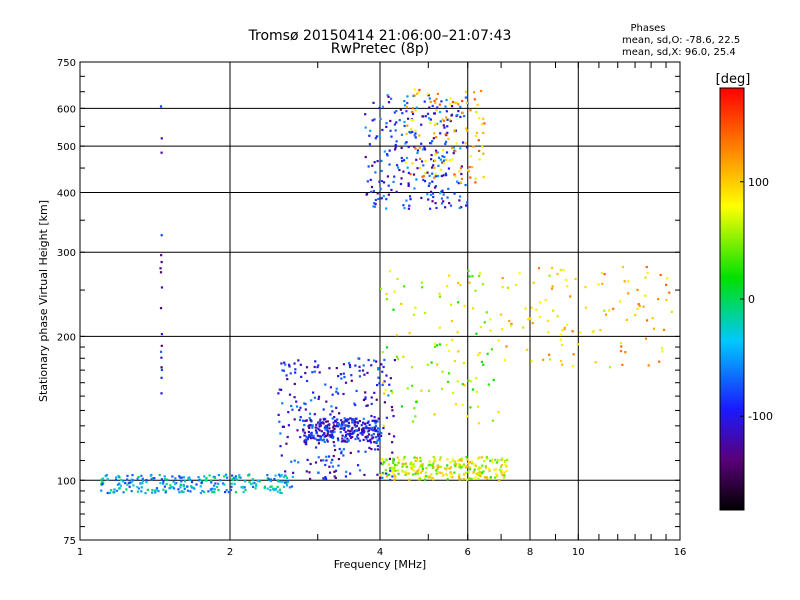 The width and height of the screenshot is (800, 600). I want to click on phase-stats-heading: Phases, so click(647, 28).